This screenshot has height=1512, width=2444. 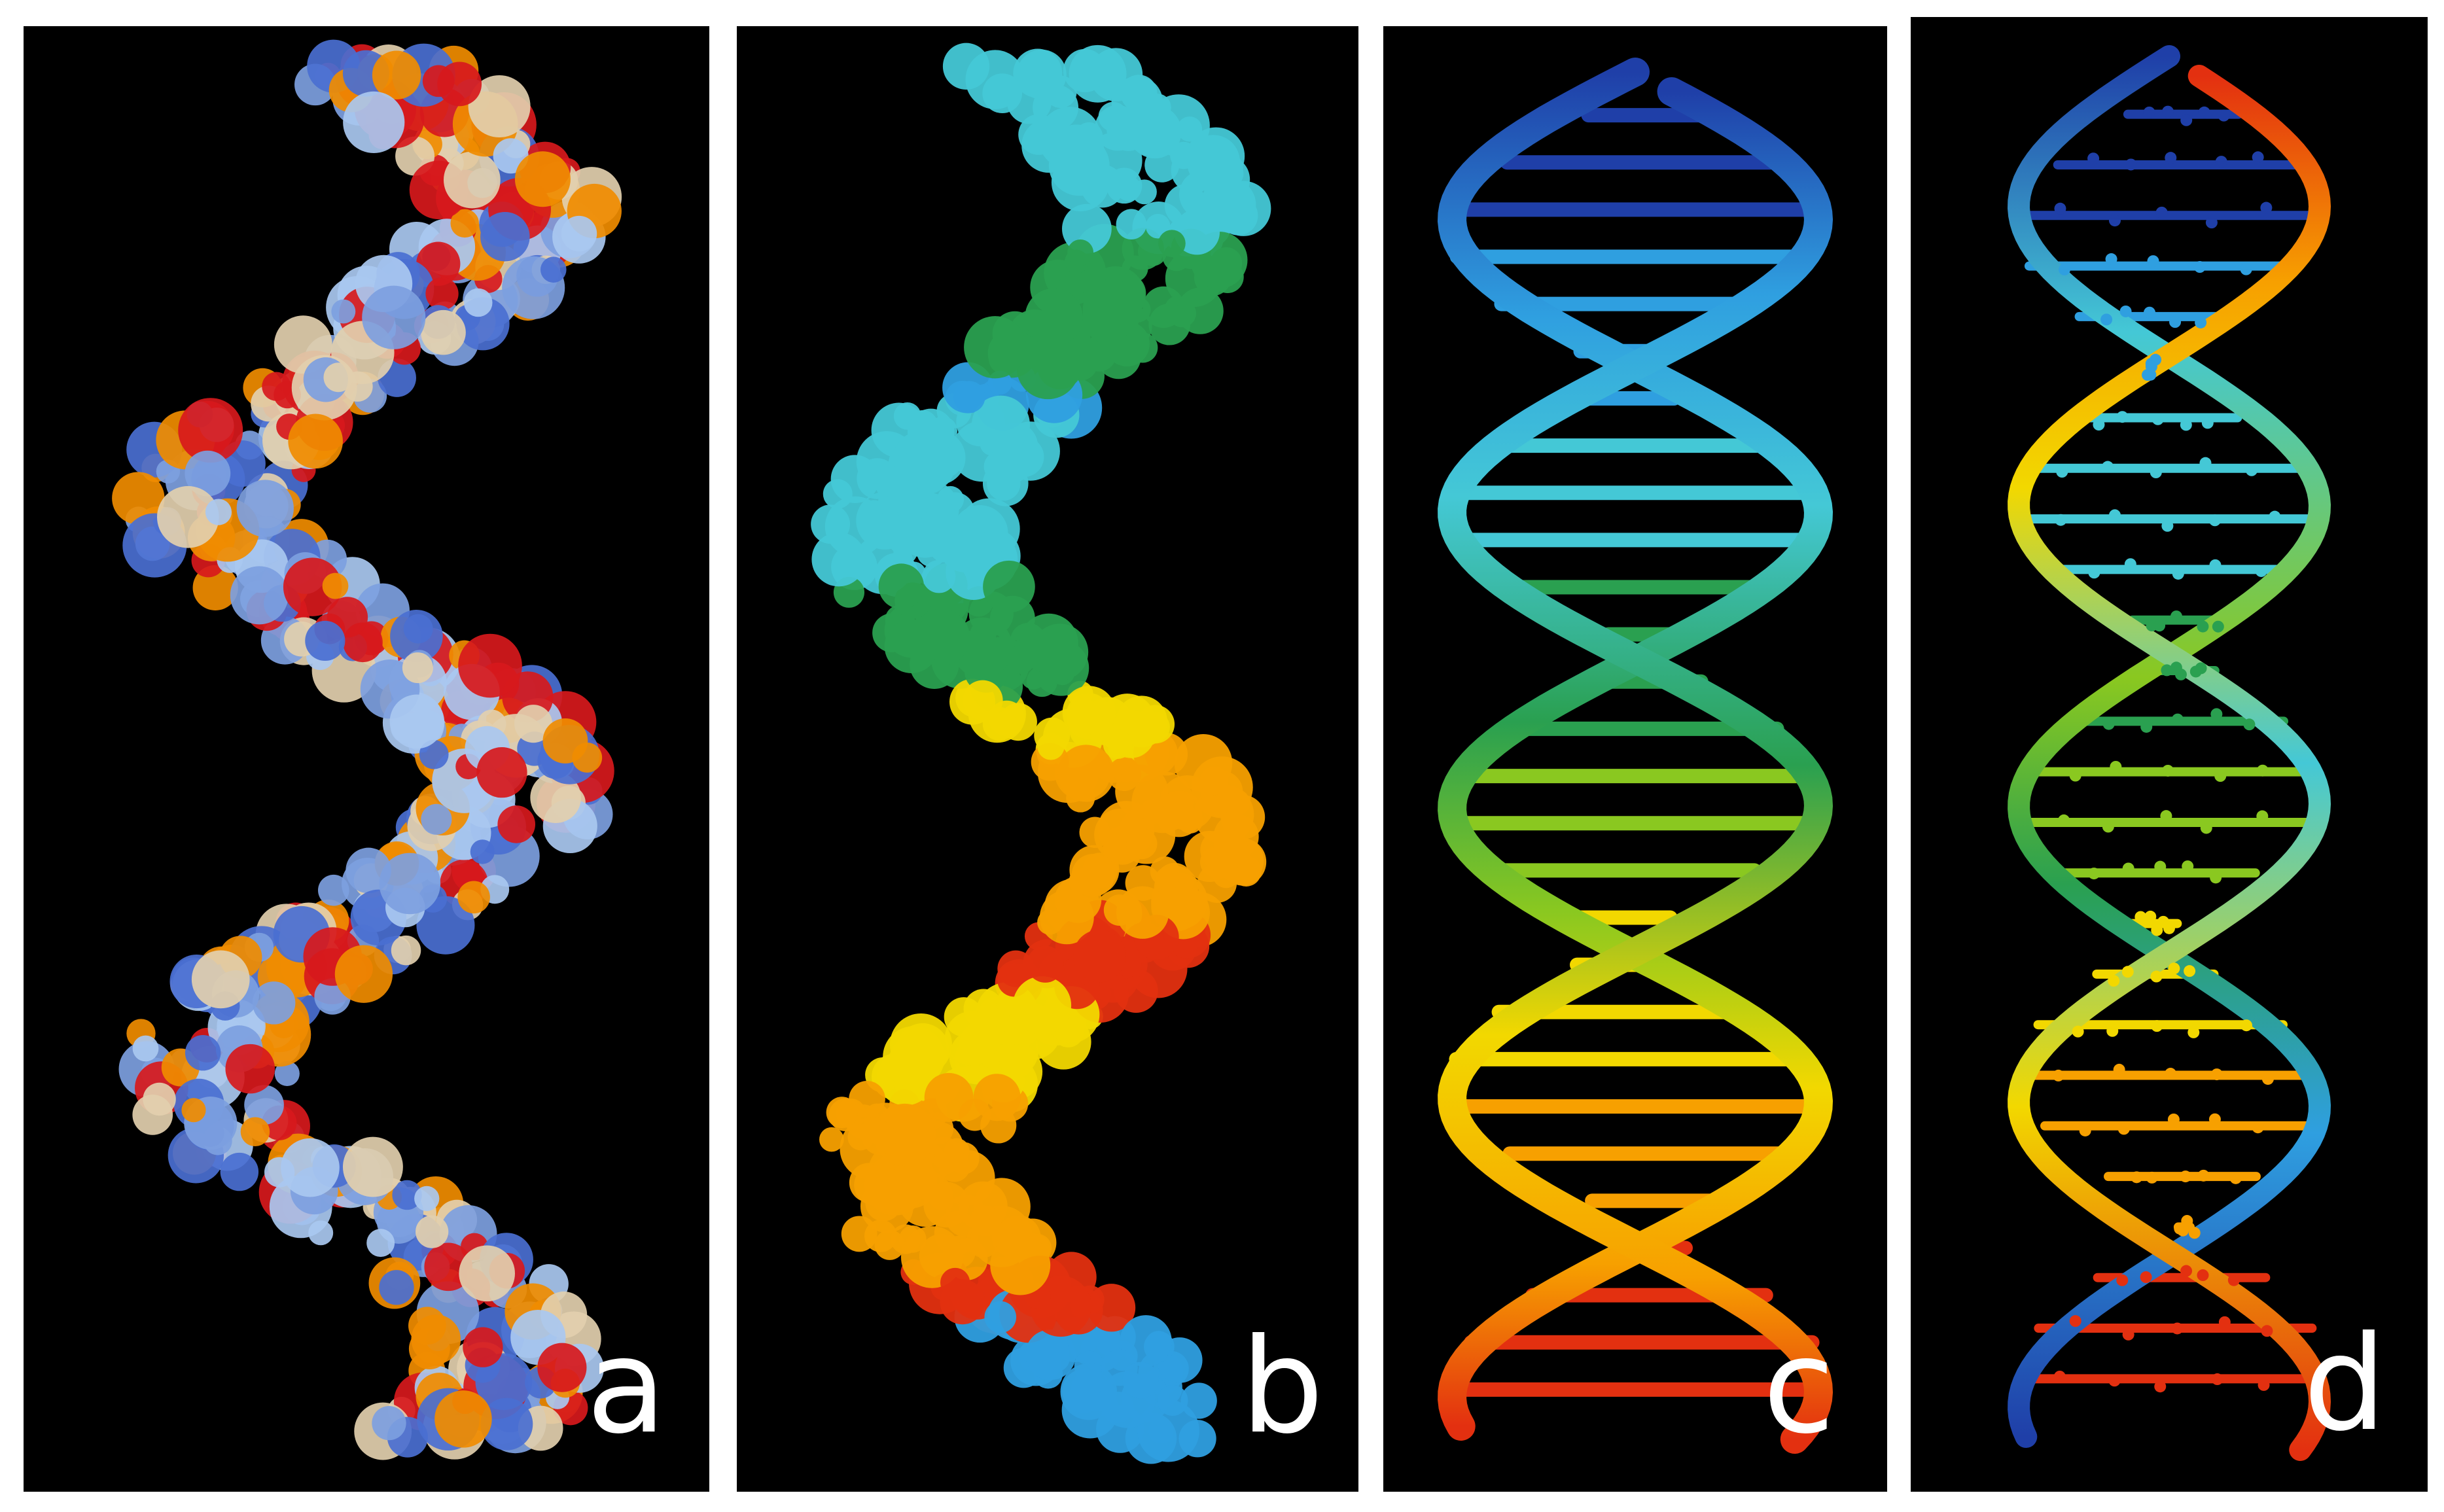 What do you see at coordinates (626, 1386) in the screenshot?
I see `panel-label-a: a` at bounding box center [626, 1386].